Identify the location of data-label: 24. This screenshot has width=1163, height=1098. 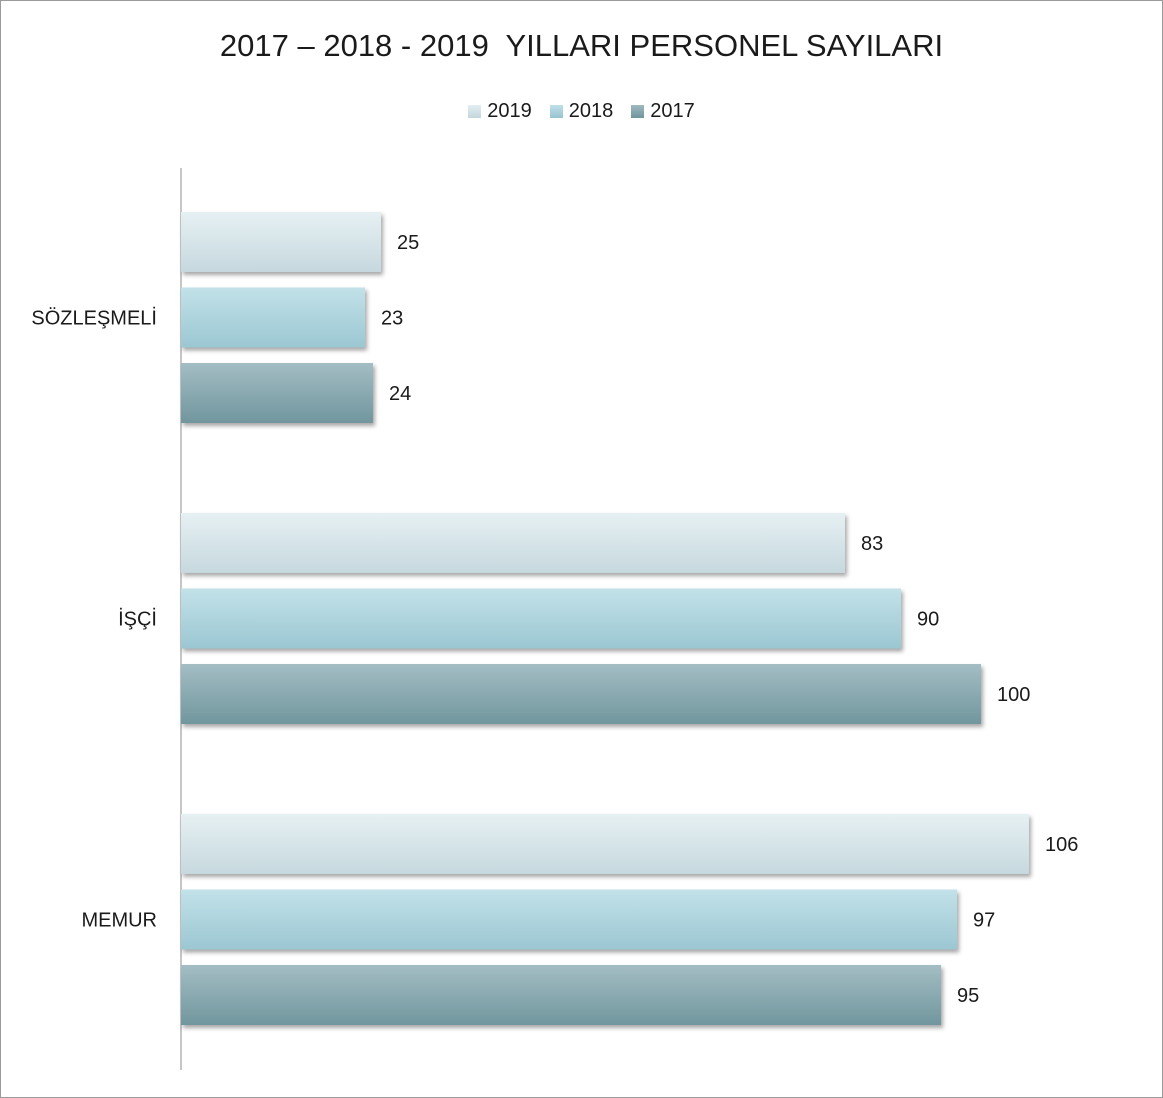
(400, 394).